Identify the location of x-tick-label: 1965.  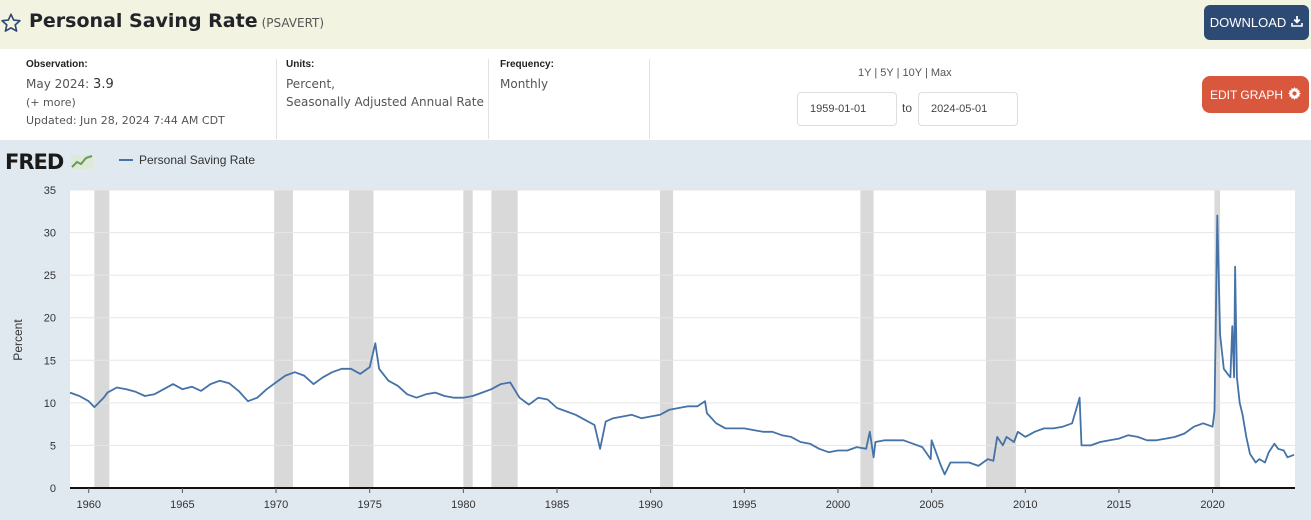
(182, 505).